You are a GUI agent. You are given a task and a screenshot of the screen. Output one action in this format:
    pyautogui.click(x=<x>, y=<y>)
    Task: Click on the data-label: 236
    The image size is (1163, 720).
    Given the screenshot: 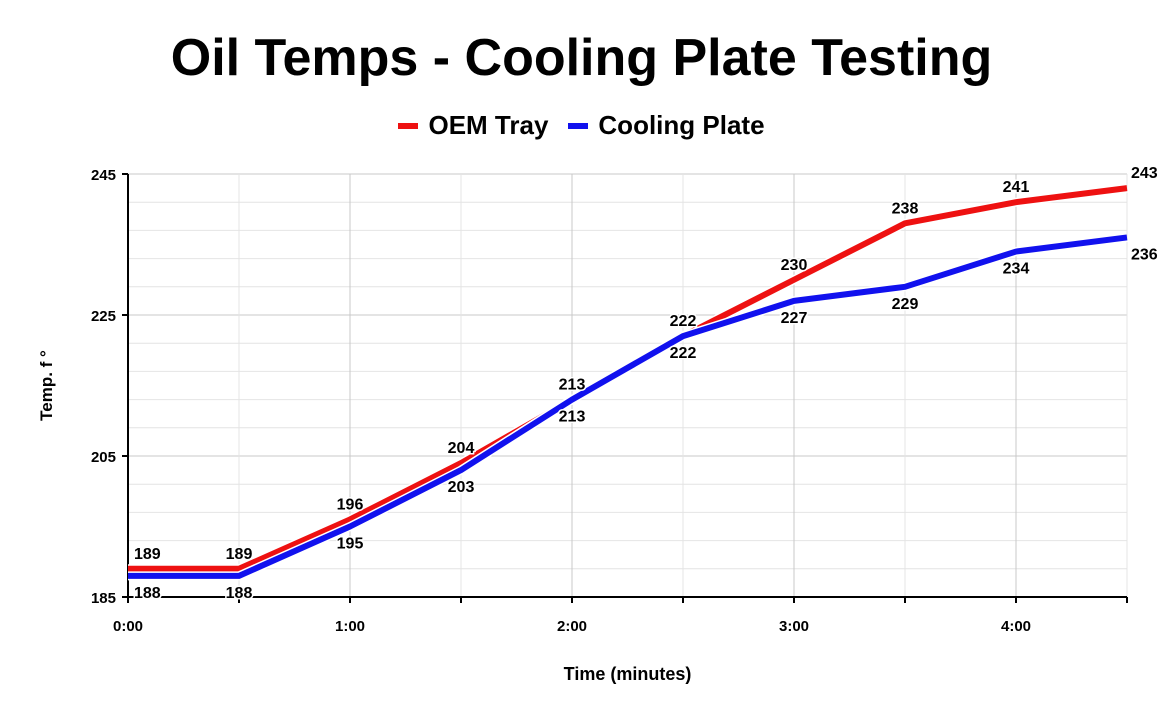 What is the action you would take?
    pyautogui.click(x=1144, y=254)
    